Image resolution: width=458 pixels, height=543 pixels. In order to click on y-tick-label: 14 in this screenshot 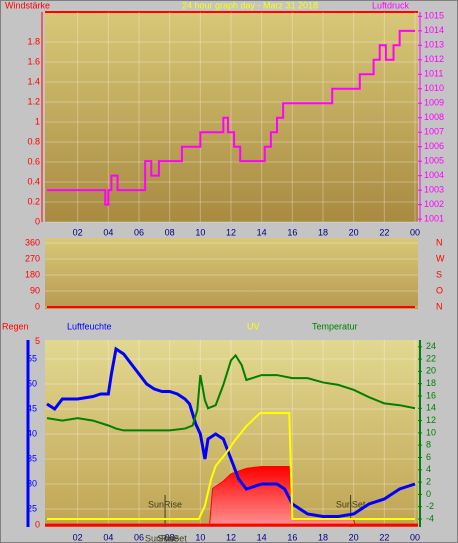, I will do `click(431, 408)`.